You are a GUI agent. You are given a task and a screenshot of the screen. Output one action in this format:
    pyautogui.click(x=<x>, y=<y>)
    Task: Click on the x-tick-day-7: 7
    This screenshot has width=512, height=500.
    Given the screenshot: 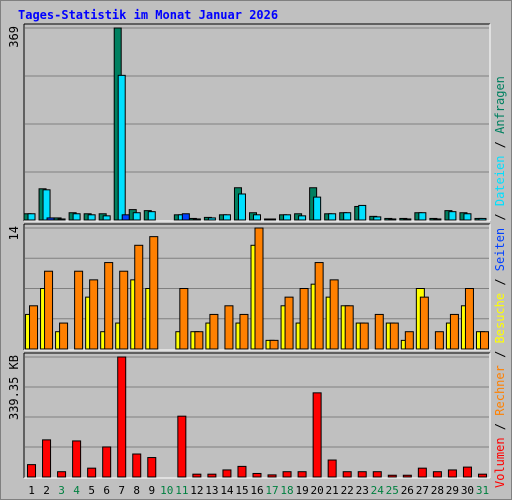 What is the action you would take?
    pyautogui.click(x=121, y=490)
    